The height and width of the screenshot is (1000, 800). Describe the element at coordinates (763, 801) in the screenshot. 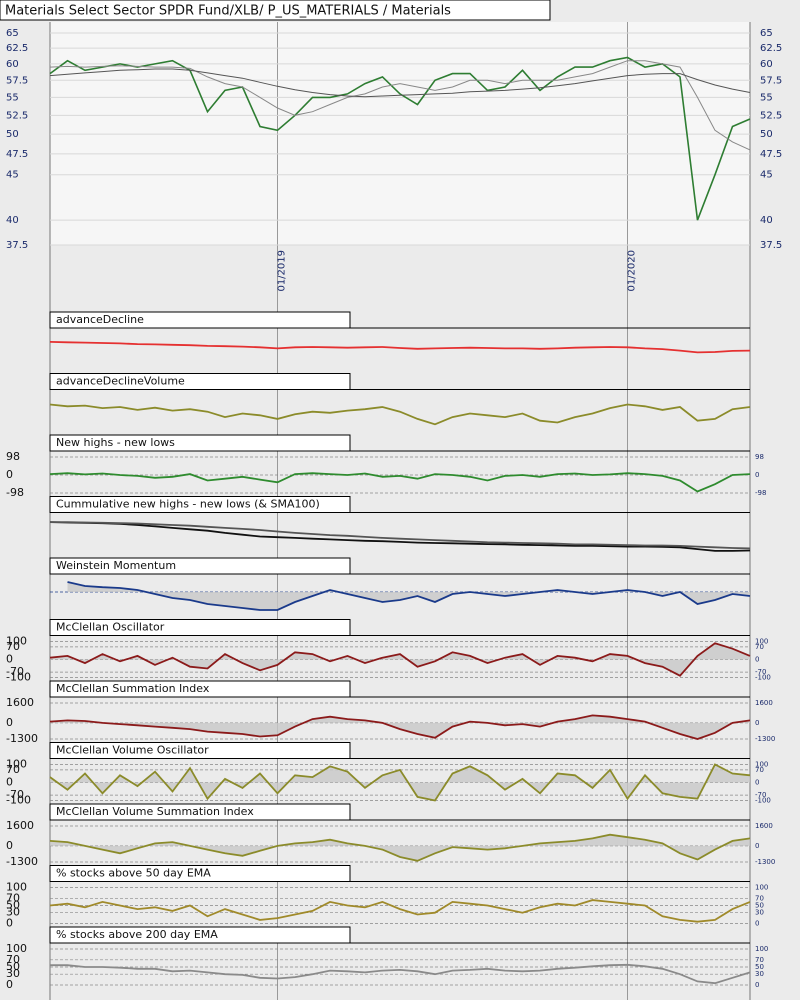

I see `y-tick-label-right: -100` at that location.